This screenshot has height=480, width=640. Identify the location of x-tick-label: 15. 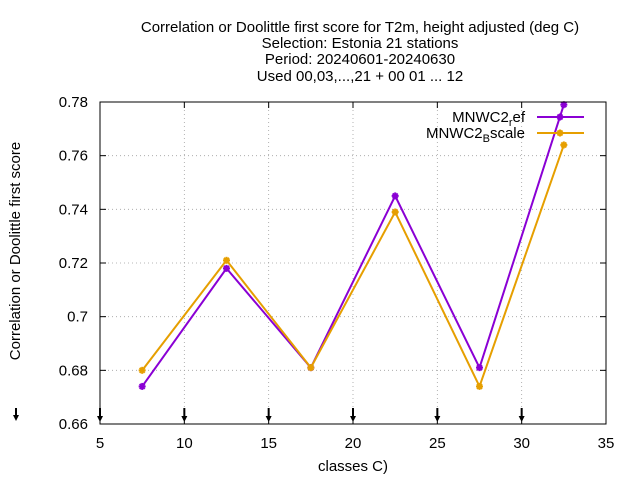
(268, 443).